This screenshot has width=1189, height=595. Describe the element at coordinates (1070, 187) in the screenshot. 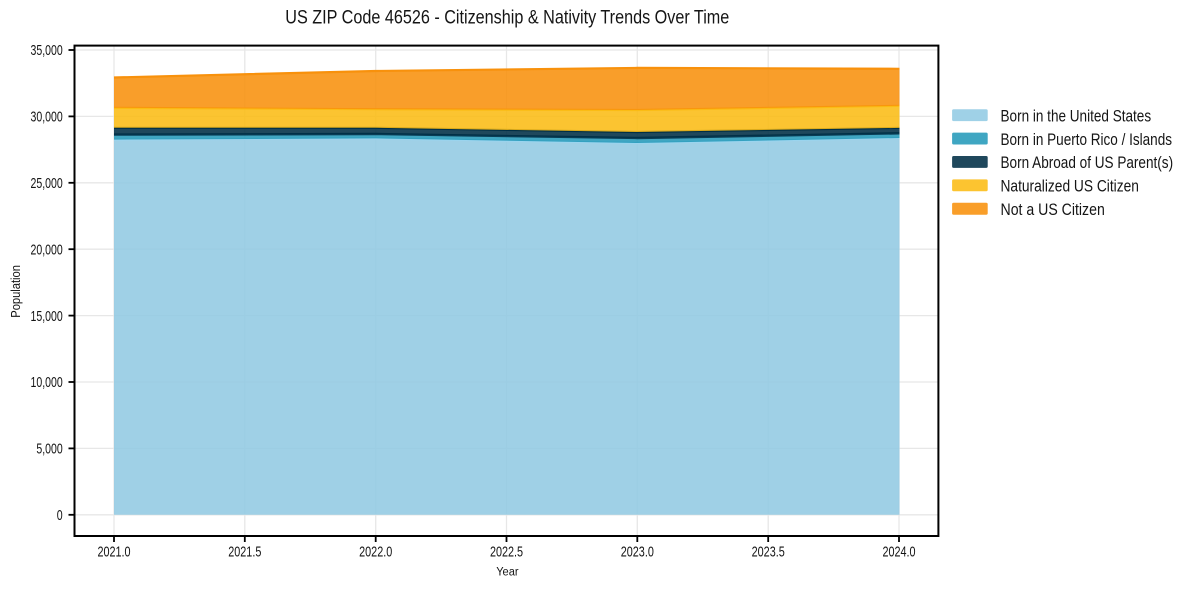

I see `svg-text: Naturalized US Citizen` at that location.